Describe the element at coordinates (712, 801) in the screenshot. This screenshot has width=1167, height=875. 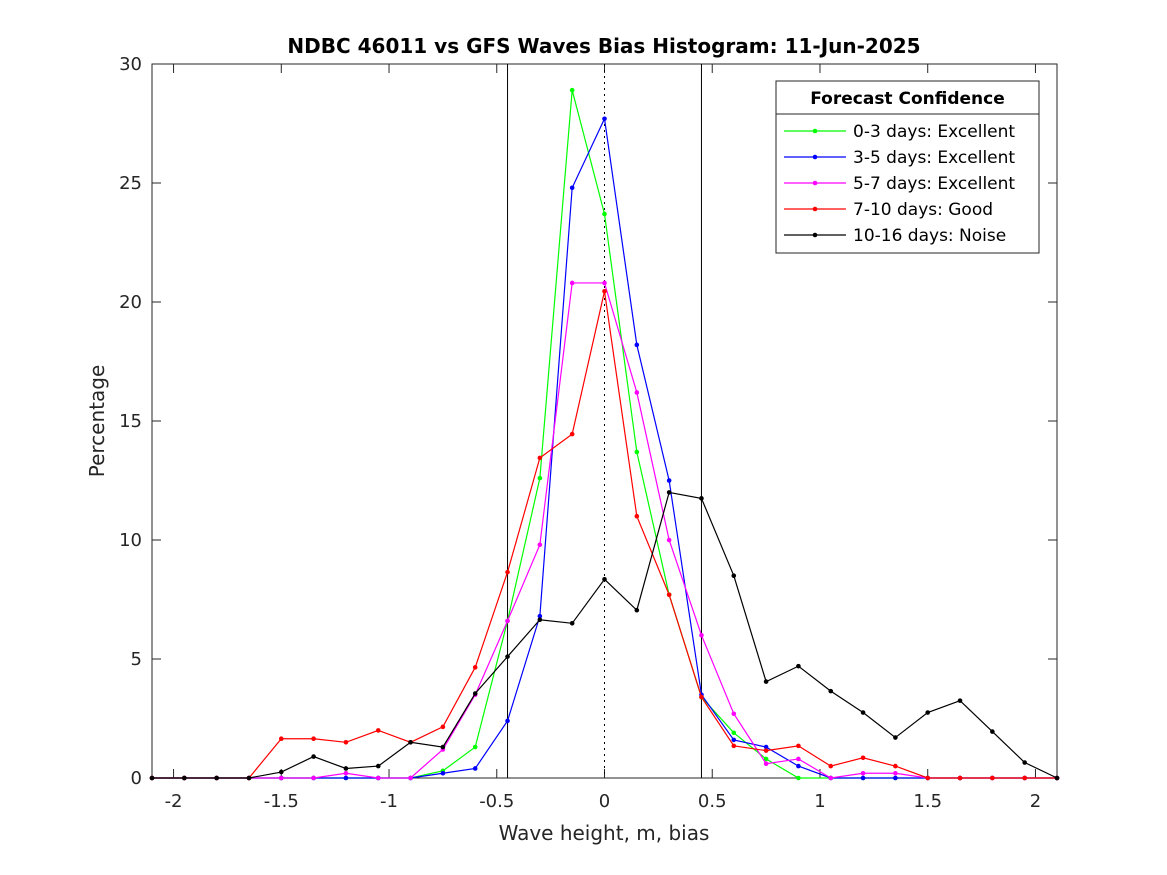
I see `x-tick-label: 0.5` at that location.